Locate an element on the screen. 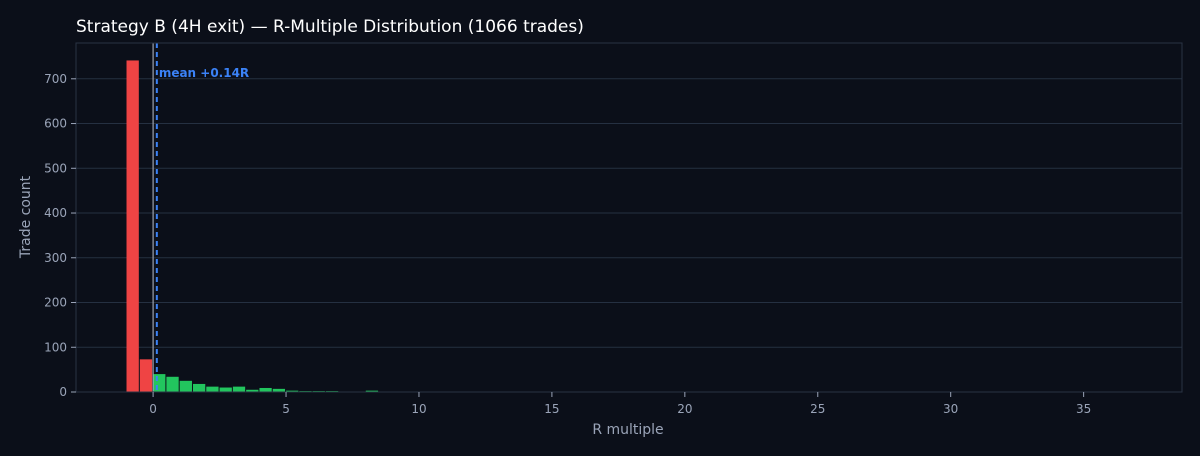  x-tick-label-5: 5 is located at coordinates (286, 409).